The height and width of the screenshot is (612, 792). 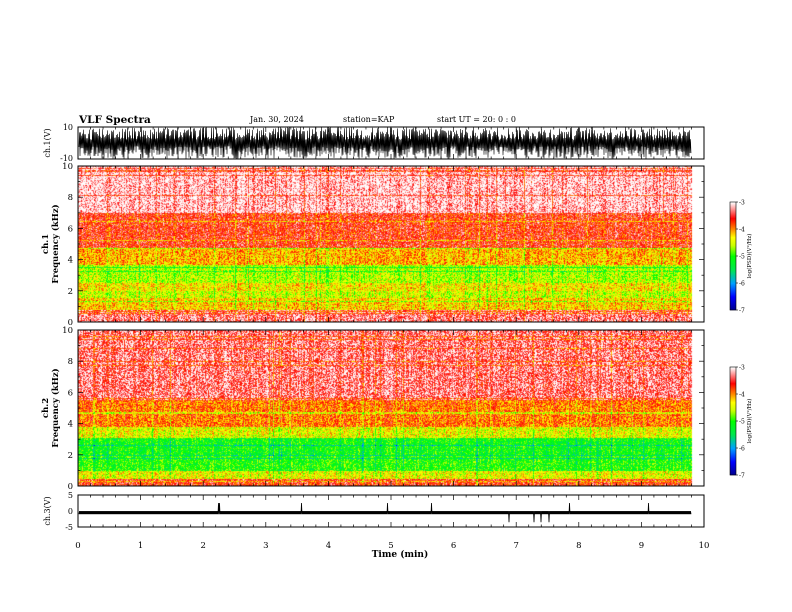 I want to click on ch3-ytick-mid: 0, so click(x=70, y=511).